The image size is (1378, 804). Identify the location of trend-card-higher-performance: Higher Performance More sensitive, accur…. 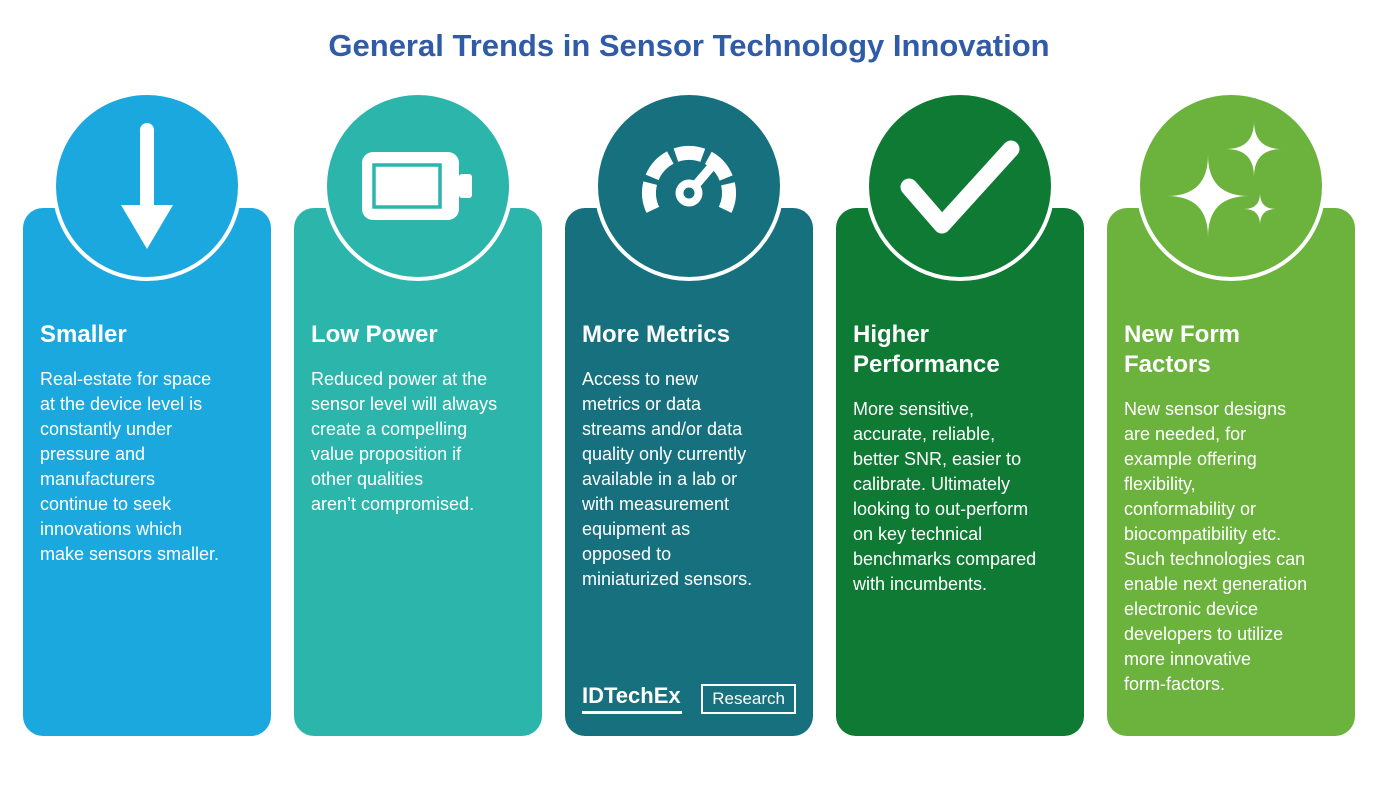
(960, 413).